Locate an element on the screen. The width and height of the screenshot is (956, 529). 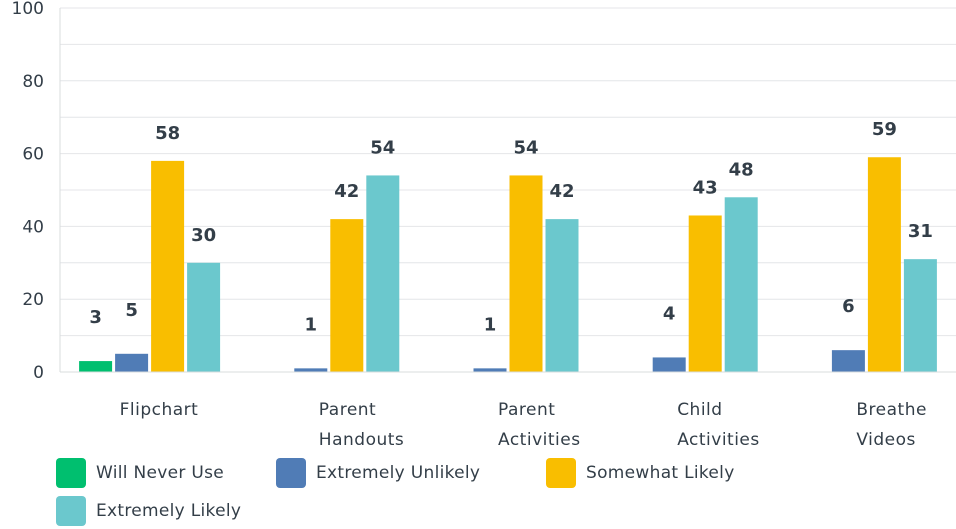
x-tick-label: Flipchart is located at coordinates (159, 410).